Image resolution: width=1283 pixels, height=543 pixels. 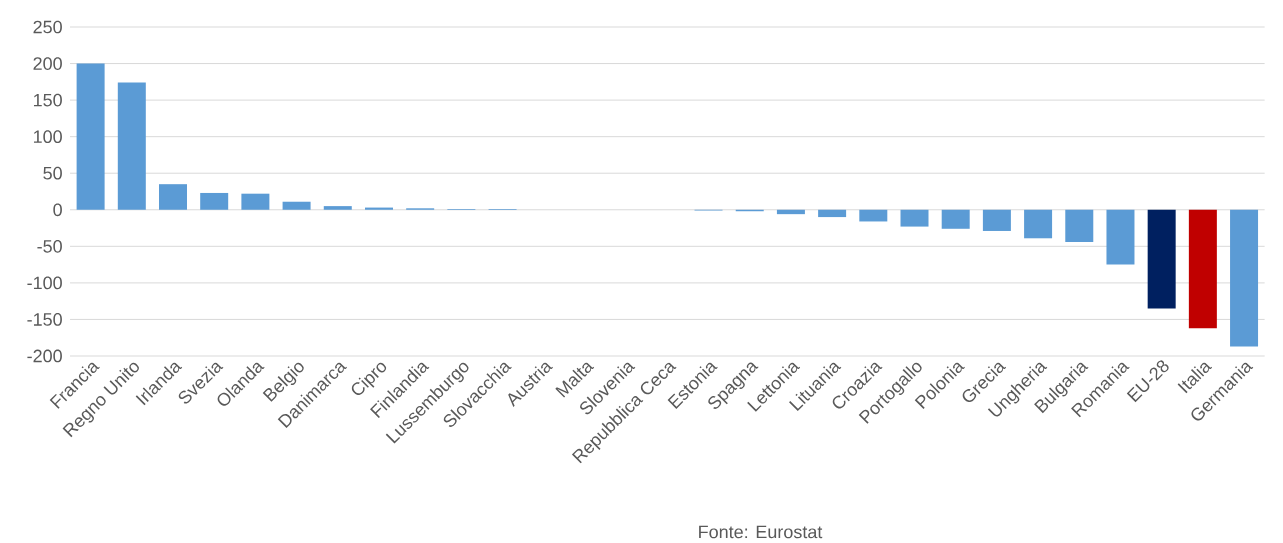 I want to click on y-tick-label: 250, so click(x=47, y=27).